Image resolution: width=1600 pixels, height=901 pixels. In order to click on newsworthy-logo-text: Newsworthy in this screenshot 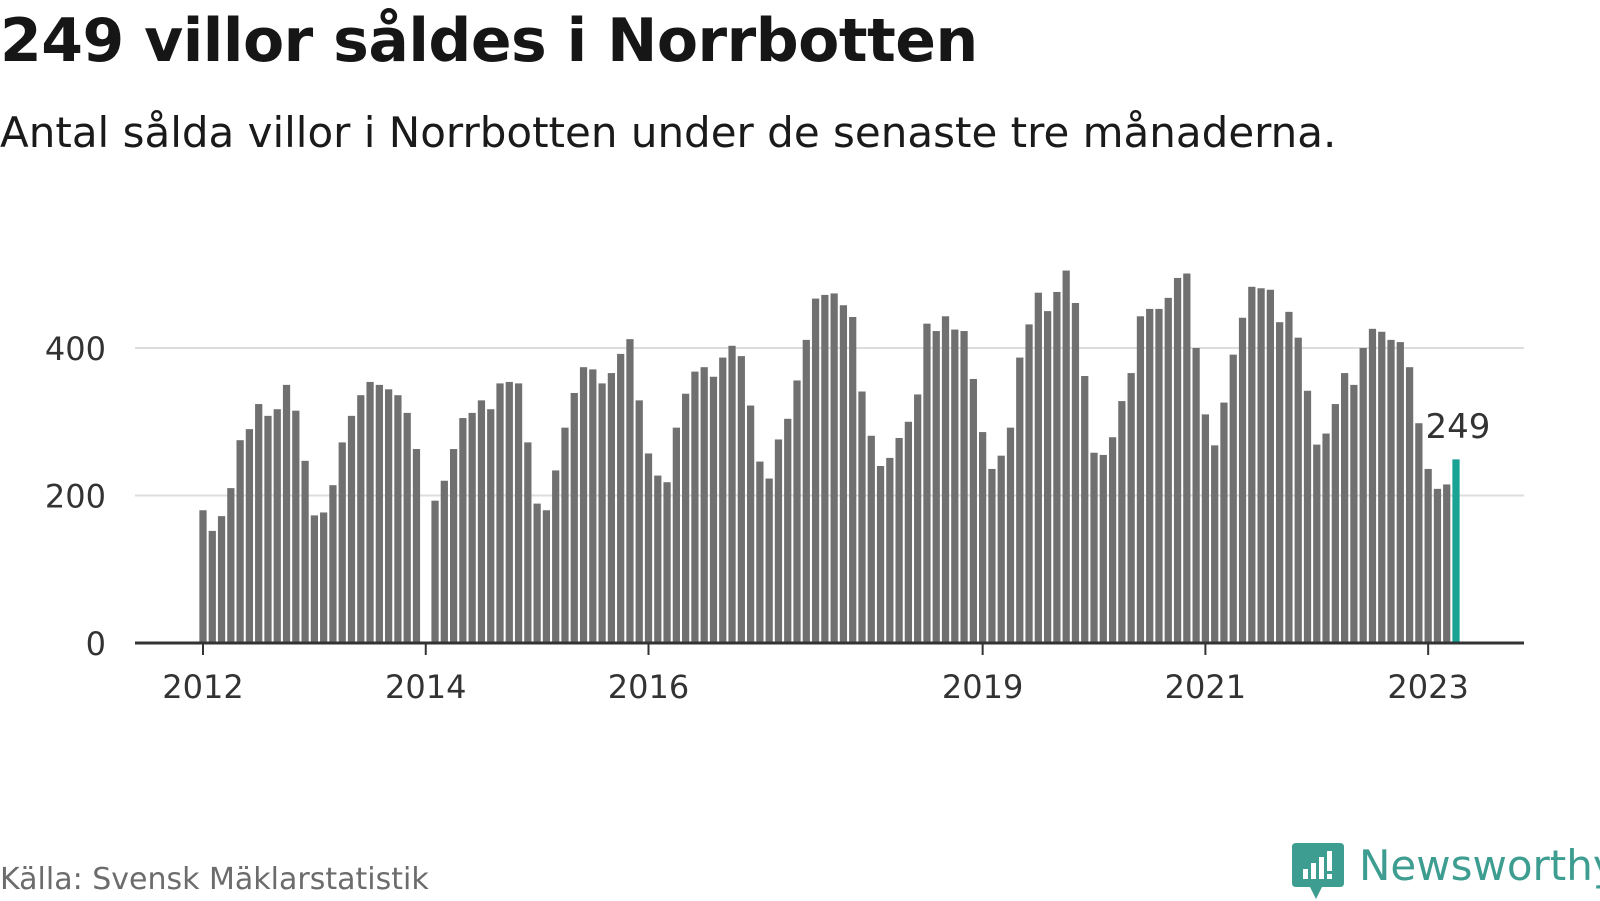, I will do `click(1479, 865)`.